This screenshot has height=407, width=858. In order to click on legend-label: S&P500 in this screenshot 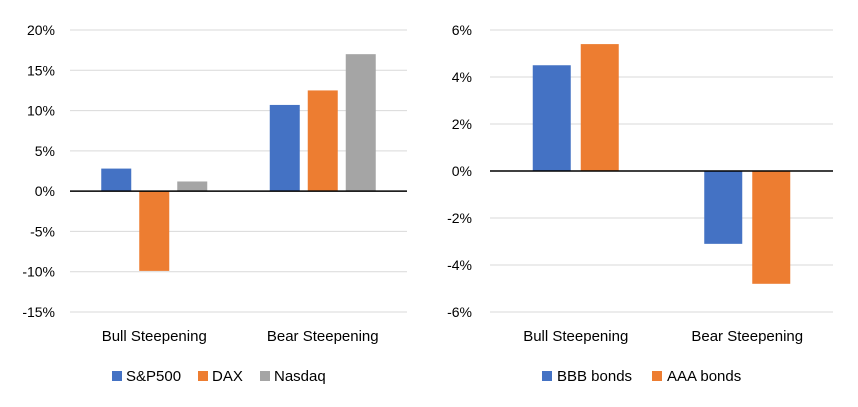, I will do `click(153, 376)`.